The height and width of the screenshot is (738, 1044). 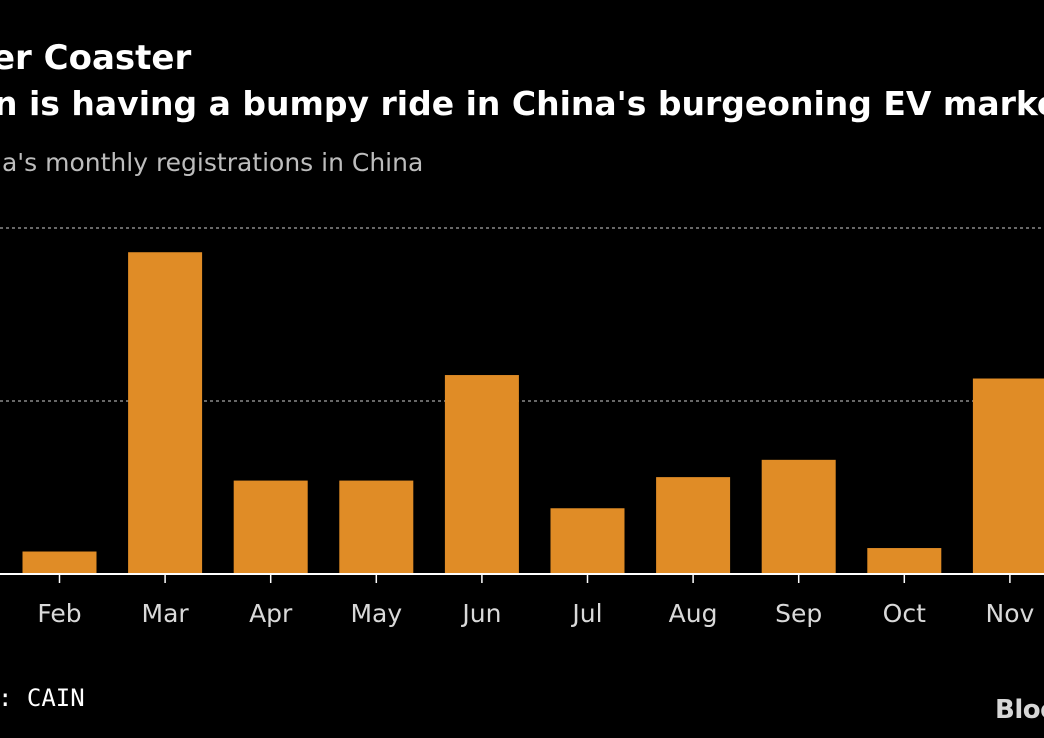 What do you see at coordinates (270, 527) in the screenshot?
I see `bar-apr` at bounding box center [270, 527].